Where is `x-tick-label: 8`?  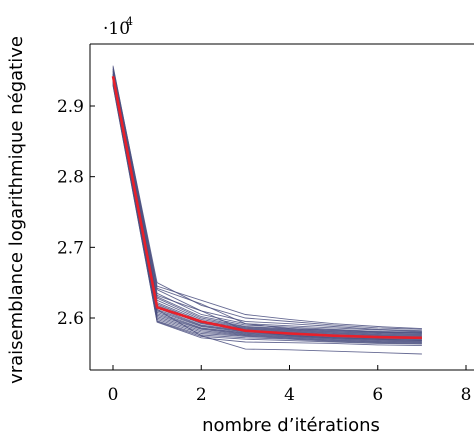
x-tick-label: 8 is located at coordinates (466, 395).